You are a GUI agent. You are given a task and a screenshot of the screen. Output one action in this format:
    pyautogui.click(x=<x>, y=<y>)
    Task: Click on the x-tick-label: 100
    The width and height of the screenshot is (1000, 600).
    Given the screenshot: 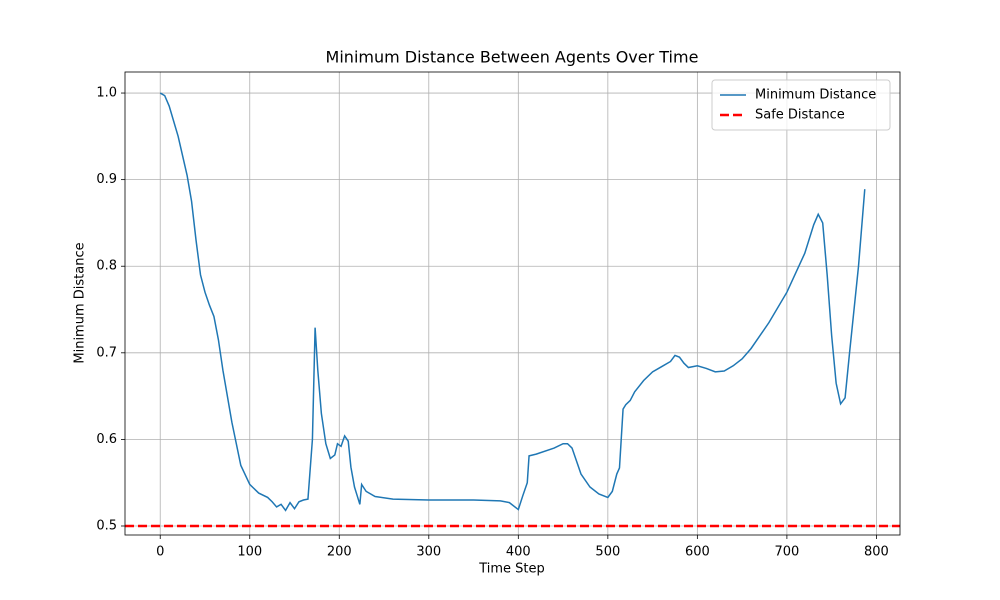 What is the action you would take?
    pyautogui.click(x=249, y=552)
    